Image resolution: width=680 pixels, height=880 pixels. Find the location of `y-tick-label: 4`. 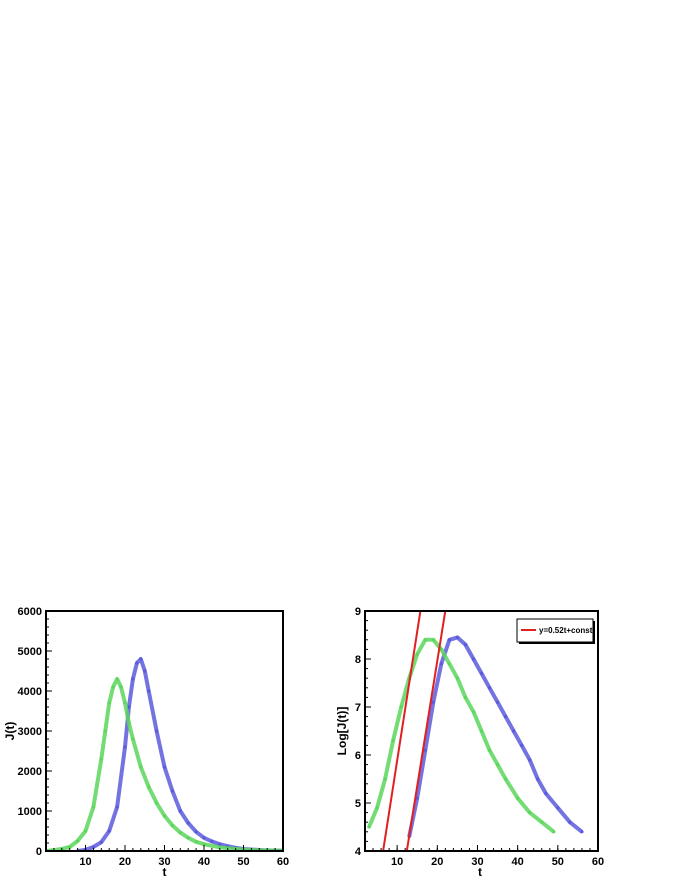

y-tick-label: 4 is located at coordinates (358, 852).